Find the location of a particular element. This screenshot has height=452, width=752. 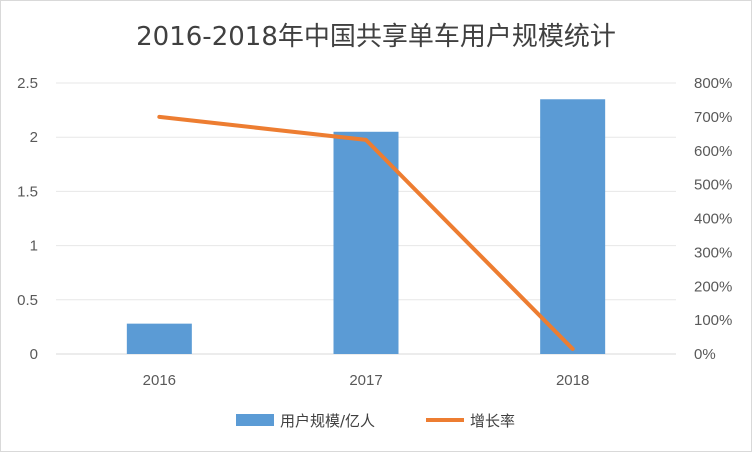

right-tick-label: 500% is located at coordinates (713, 185).